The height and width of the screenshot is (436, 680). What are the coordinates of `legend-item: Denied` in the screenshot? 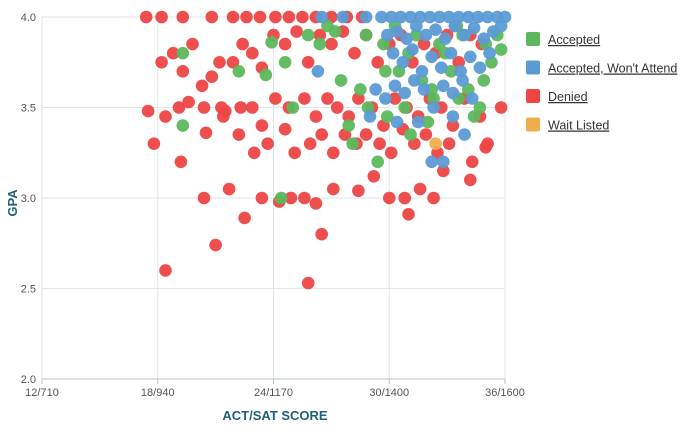 It's located at (557, 96).